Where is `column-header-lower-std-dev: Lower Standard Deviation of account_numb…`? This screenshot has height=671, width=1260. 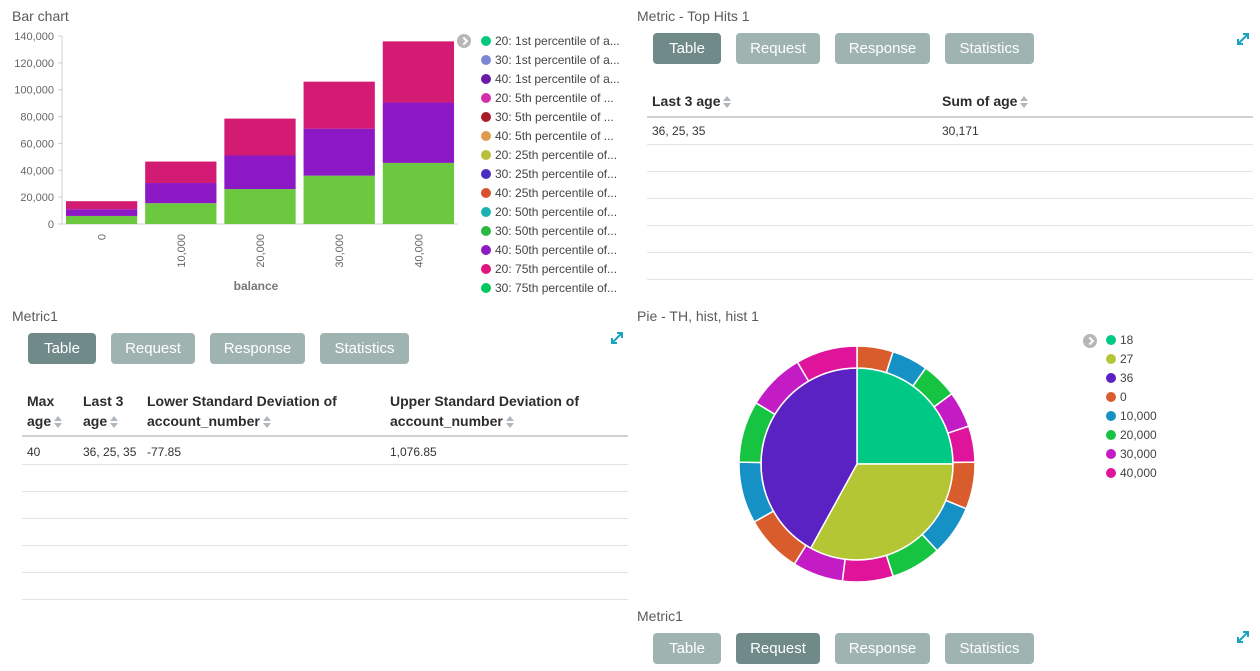
column-header-lower-std-dev: Lower Standard Deviation of account_numb… is located at coordinates (242, 411).